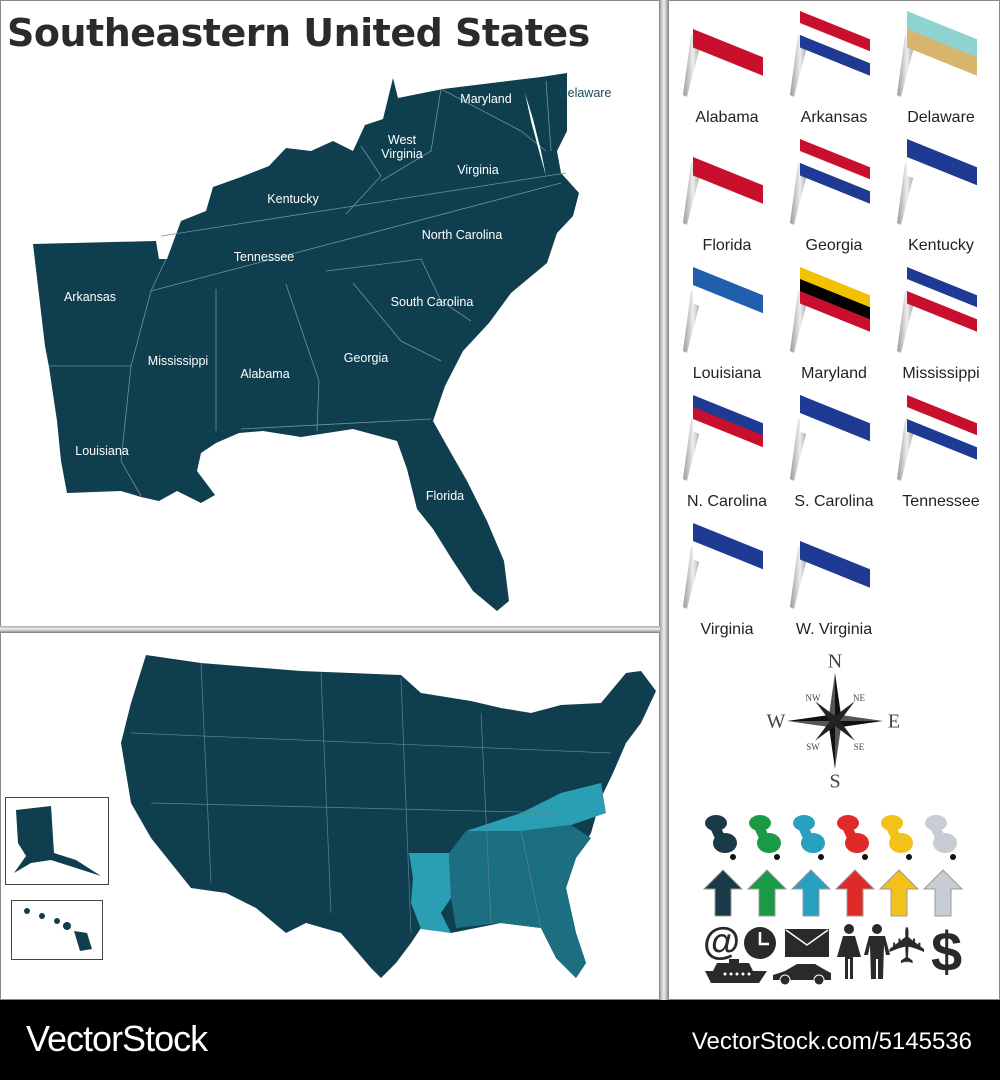  I want to click on state-label-kentucky: Kentucky, so click(293, 199).